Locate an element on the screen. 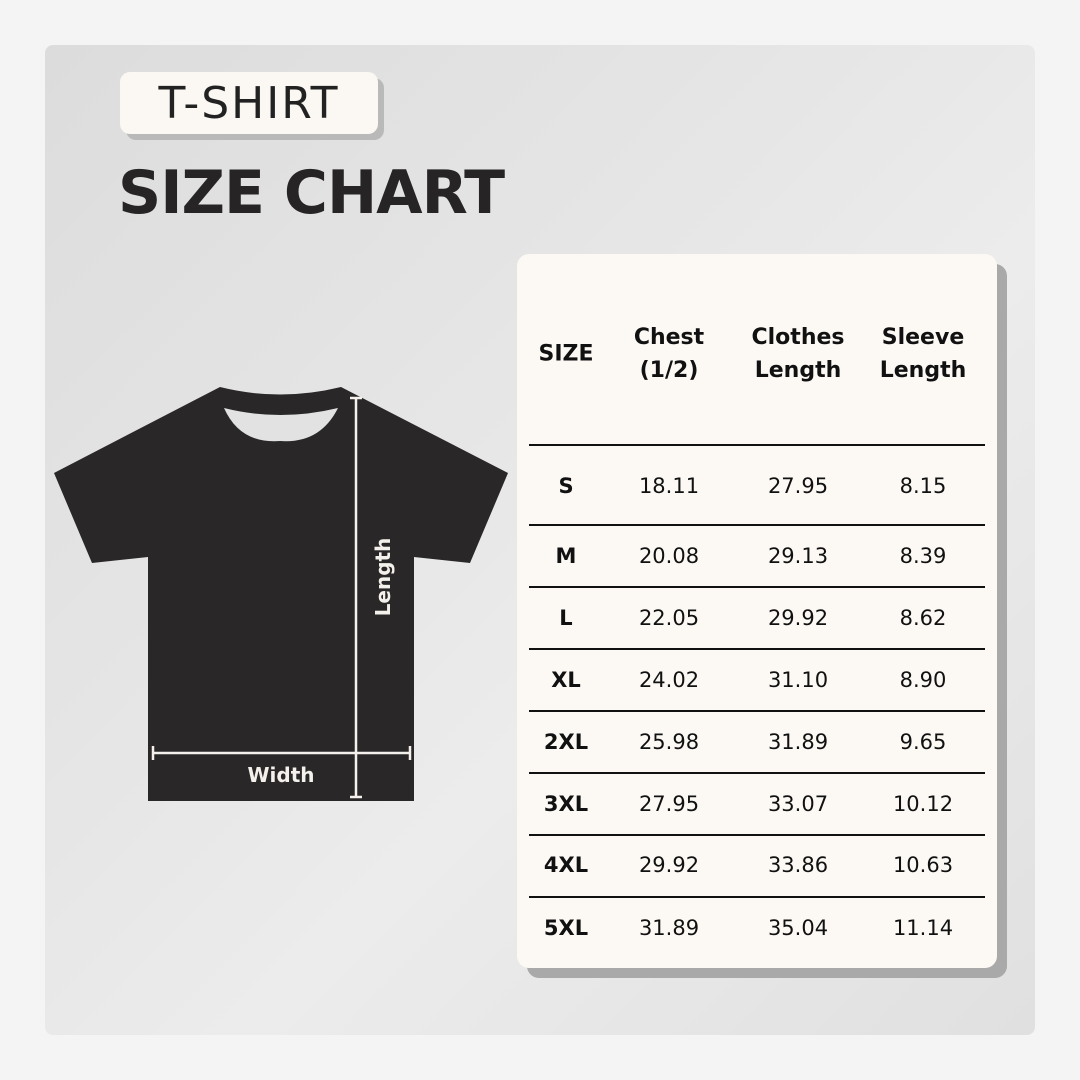  header-text: Clothes is located at coordinates (798, 337).